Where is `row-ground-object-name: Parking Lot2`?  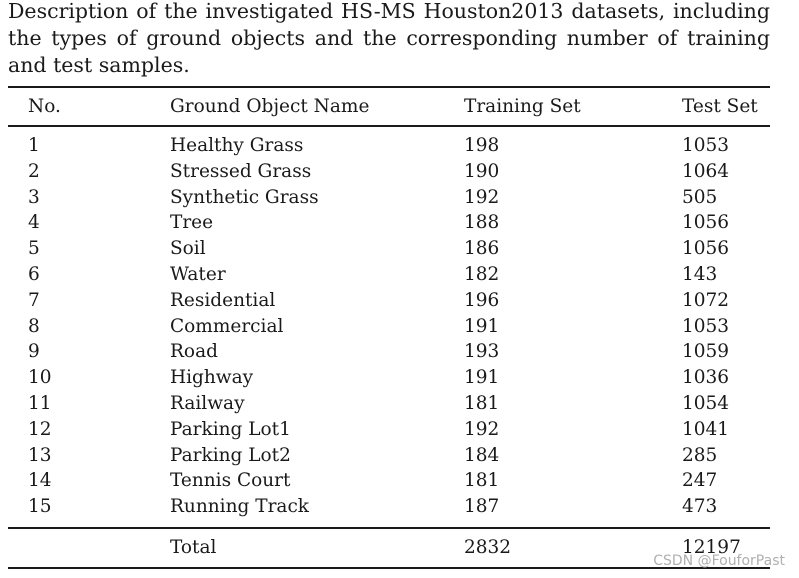
row-ground-object-name: Parking Lot2 is located at coordinates (230, 455).